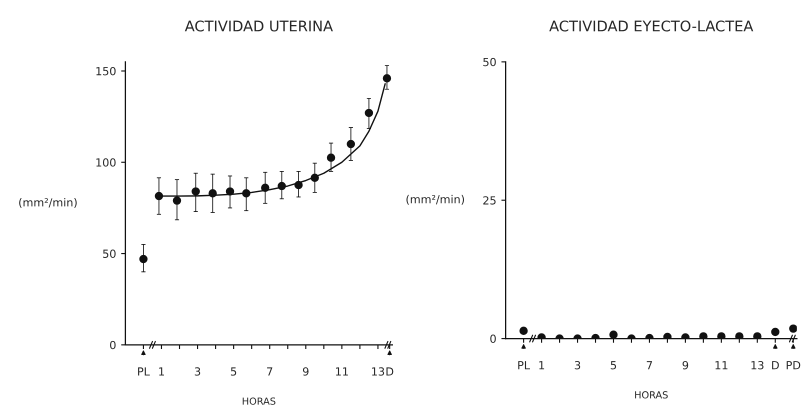 The width and height of the screenshot is (809, 418). Describe the element at coordinates (489, 200) in the screenshot. I see `y-tick-label: 25` at that location.